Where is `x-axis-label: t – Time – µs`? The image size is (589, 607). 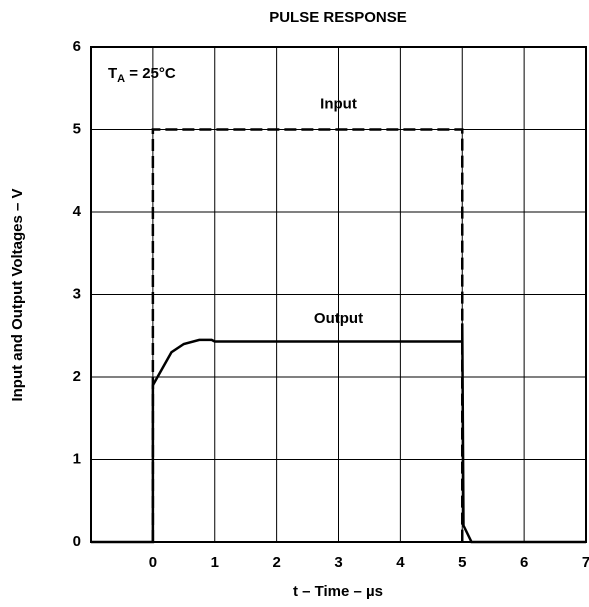 x-axis-label: t – Time – µs is located at coordinates (338, 591).